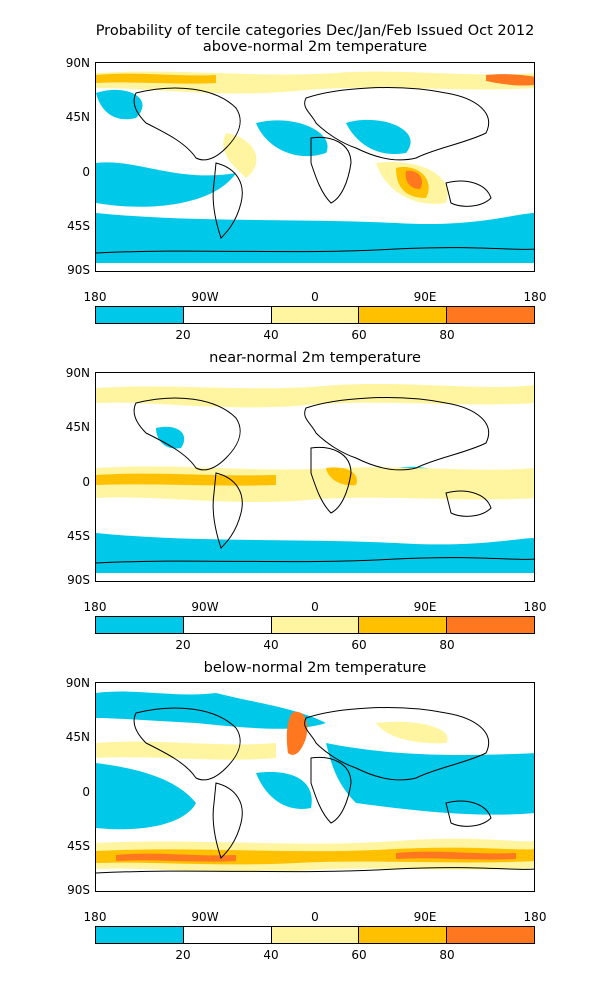 This screenshot has height=1000, width=600. What do you see at coordinates (315, 47) in the screenshot?
I see `figure-subtitle: above-normal 2m temperature` at bounding box center [315, 47].